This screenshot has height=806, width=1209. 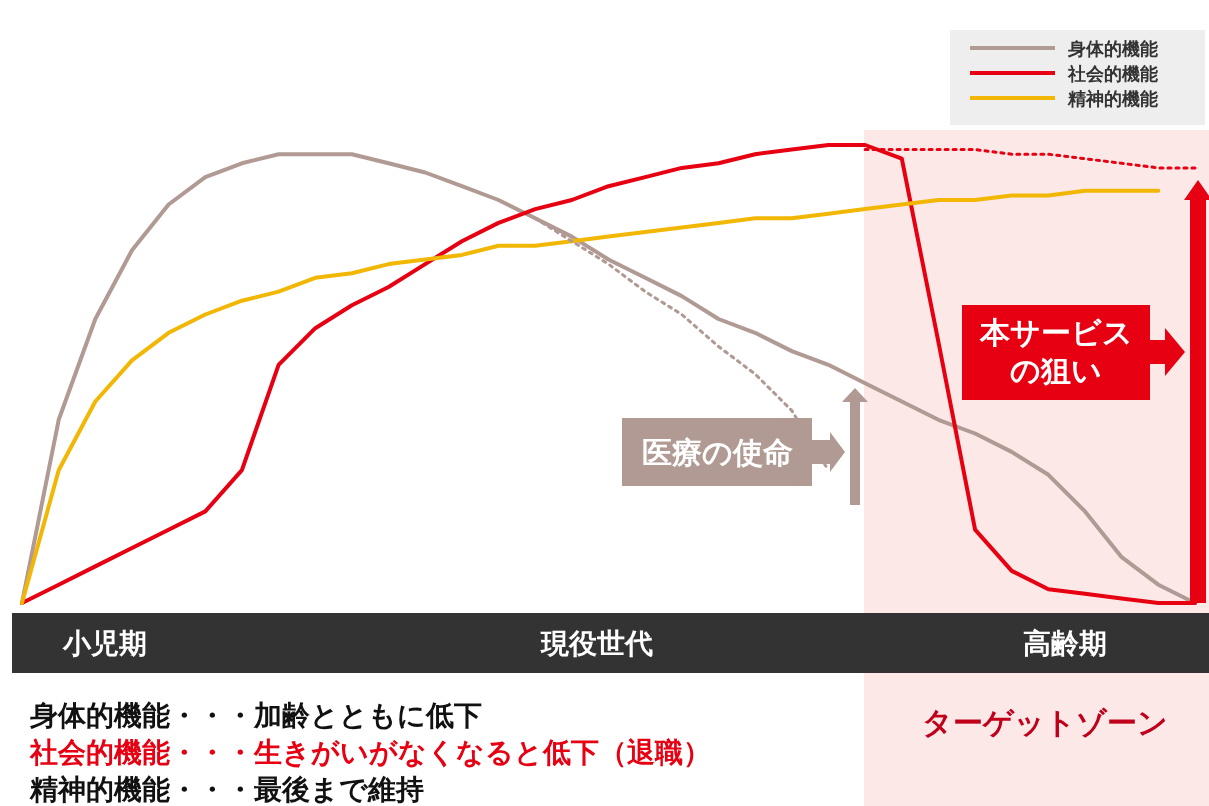 What do you see at coordinates (1112, 98) in the screenshot?
I see `legend-label: 精神的機能` at bounding box center [1112, 98].